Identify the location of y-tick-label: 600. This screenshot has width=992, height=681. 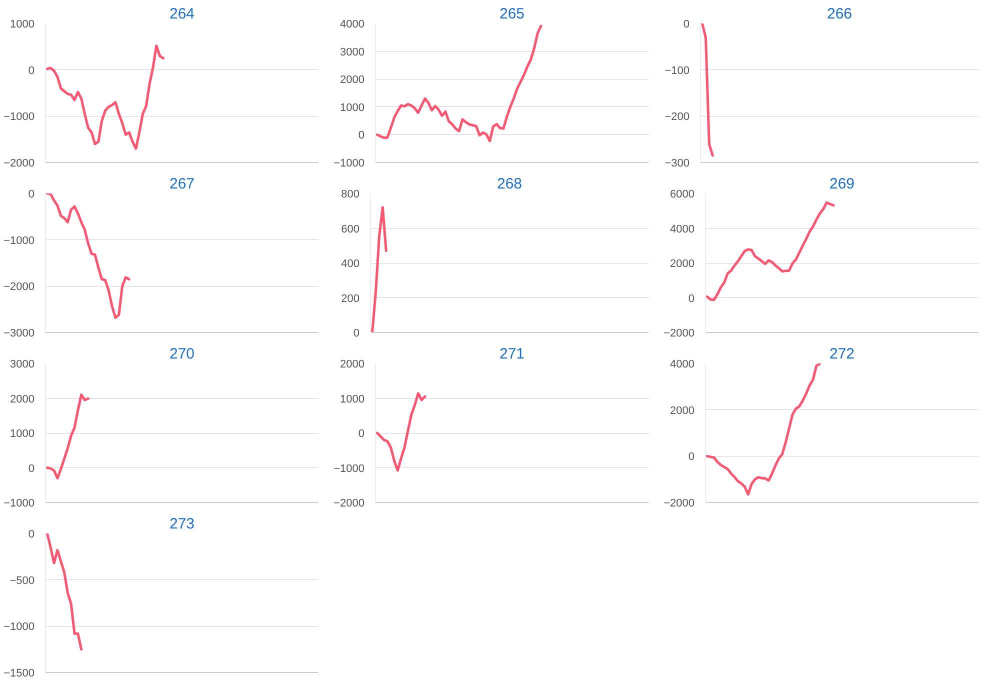
(350, 229).